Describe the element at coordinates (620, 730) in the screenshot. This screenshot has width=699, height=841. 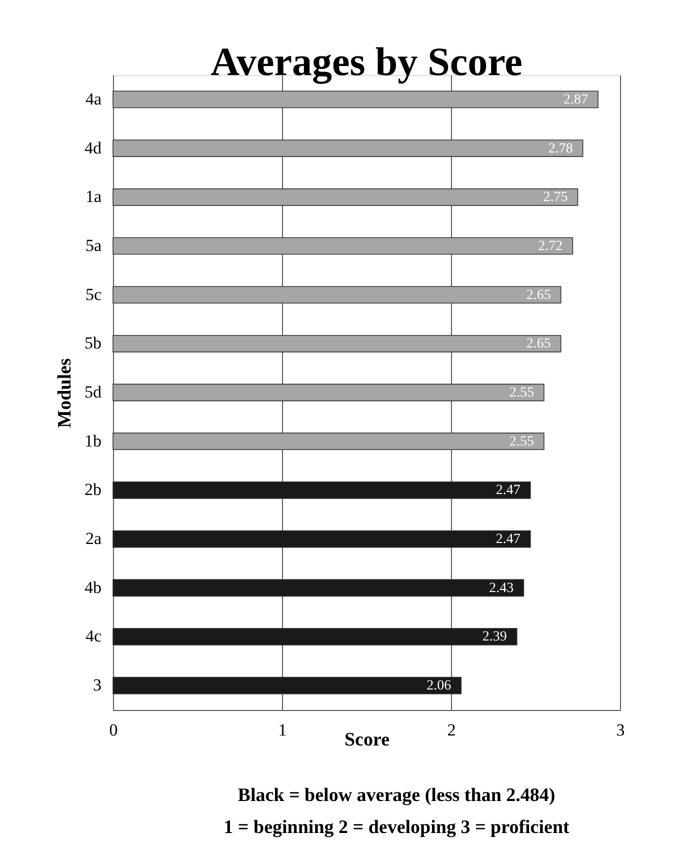
I see `x-tick-label: 3` at that location.